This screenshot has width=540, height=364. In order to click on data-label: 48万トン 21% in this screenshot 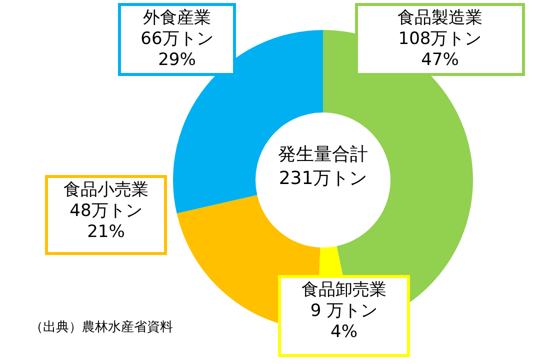, I will do `click(106, 221)`.